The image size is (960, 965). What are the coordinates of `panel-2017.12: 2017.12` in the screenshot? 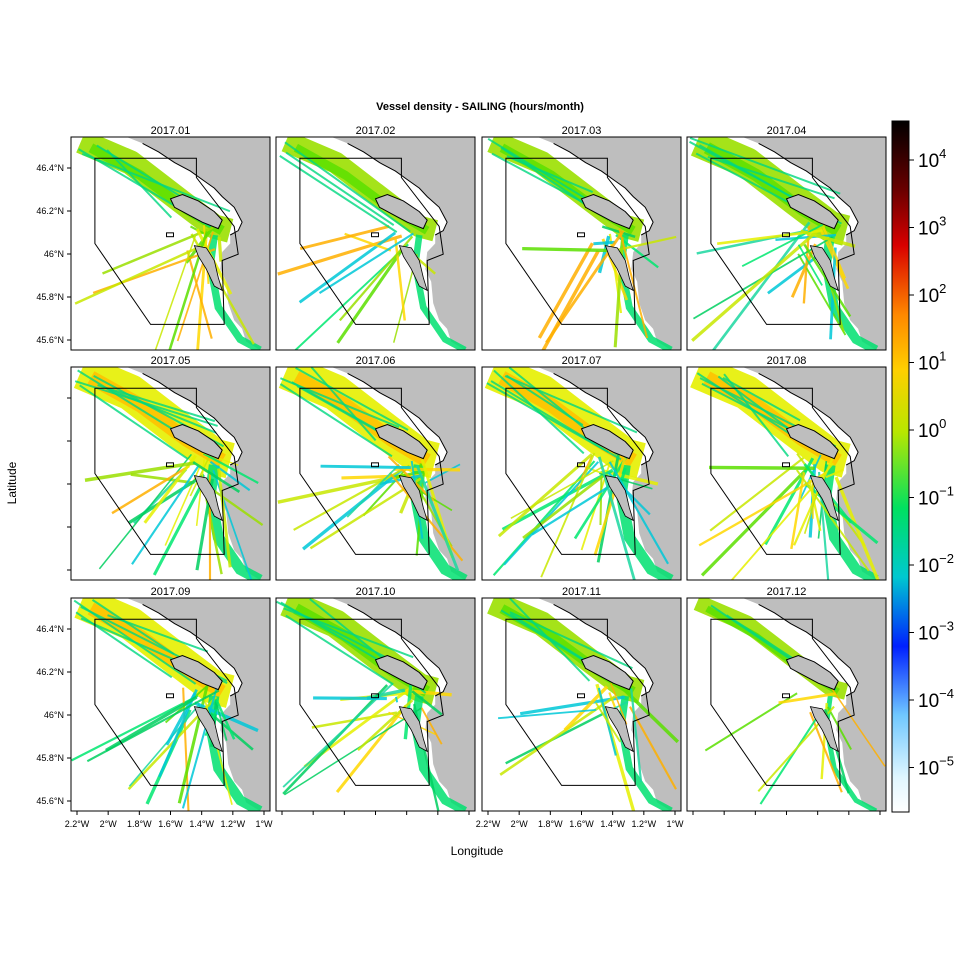 It's located at (786, 700).